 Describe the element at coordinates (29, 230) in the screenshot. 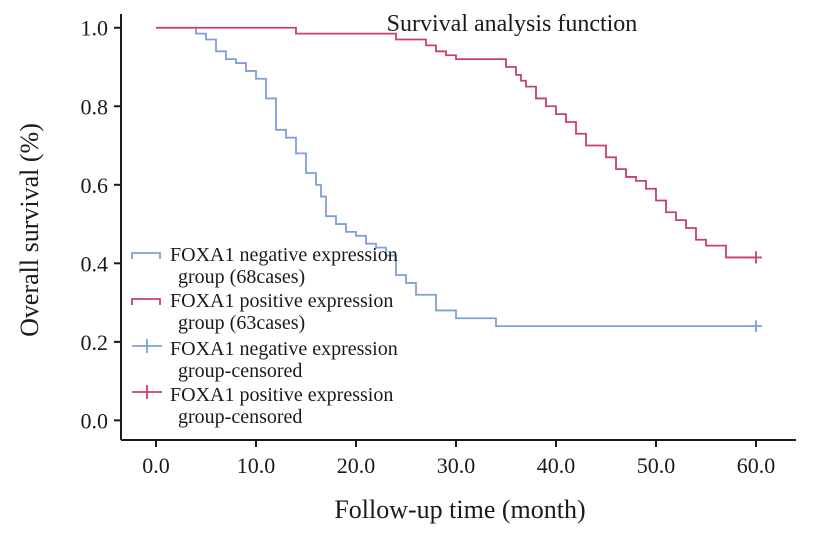

I see `y-axis-title: Overall survival (%)` at that location.